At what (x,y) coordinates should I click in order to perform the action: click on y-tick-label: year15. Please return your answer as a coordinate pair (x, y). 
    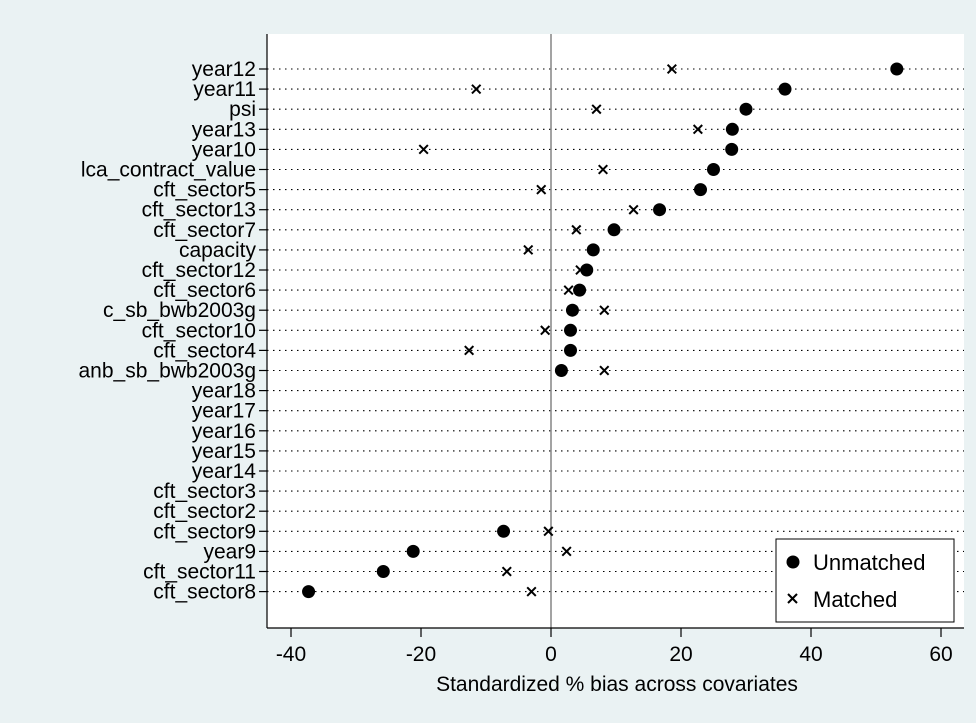
    Looking at the image, I should click on (224, 451).